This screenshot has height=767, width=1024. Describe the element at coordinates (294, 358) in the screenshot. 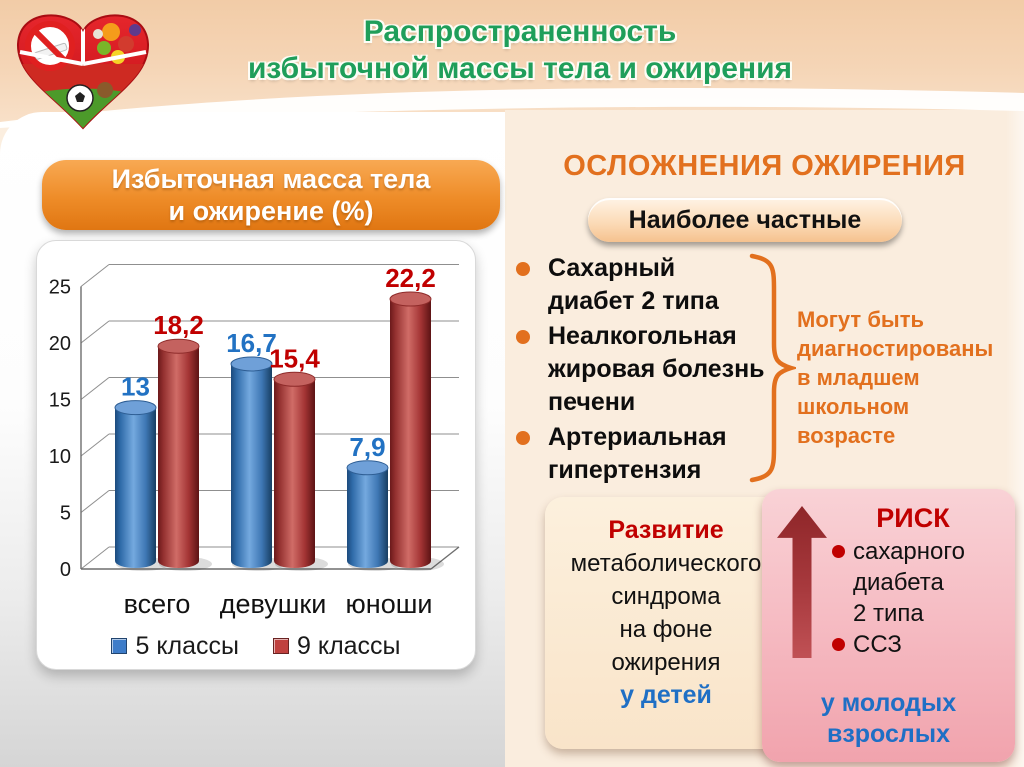

I see `svg-text: 15,4` at that location.